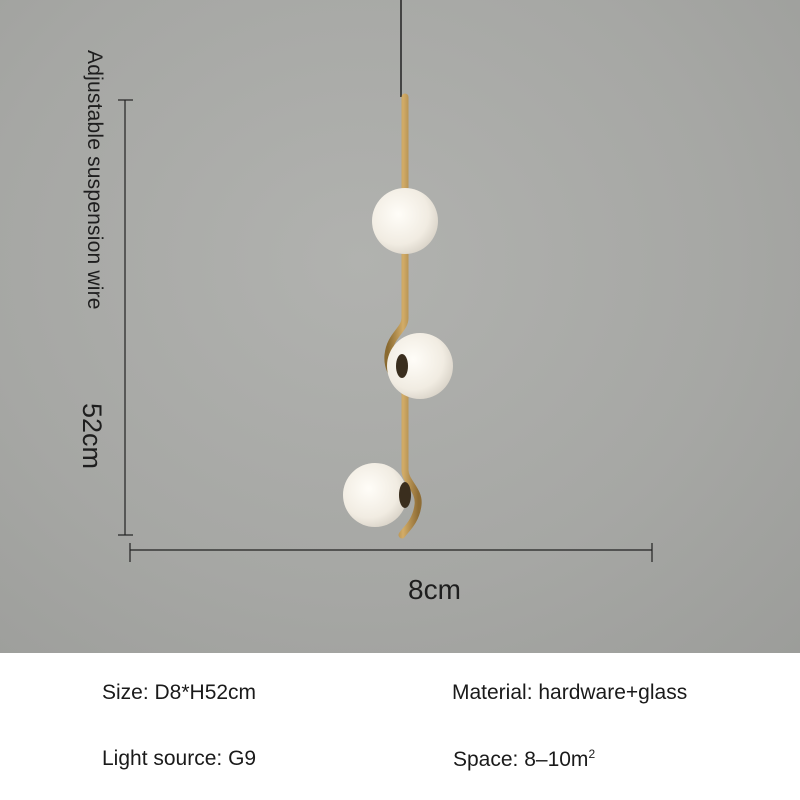 The image size is (800, 800). What do you see at coordinates (592, 754) in the screenshot?
I see `spec-space-superscript: 2` at bounding box center [592, 754].